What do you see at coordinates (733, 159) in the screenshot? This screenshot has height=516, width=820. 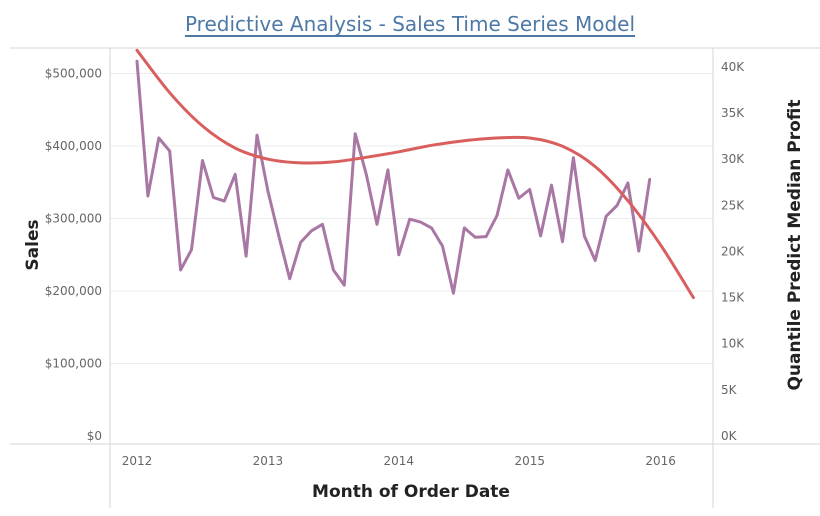 I see `y2-tick-label: 30K` at bounding box center [733, 159].